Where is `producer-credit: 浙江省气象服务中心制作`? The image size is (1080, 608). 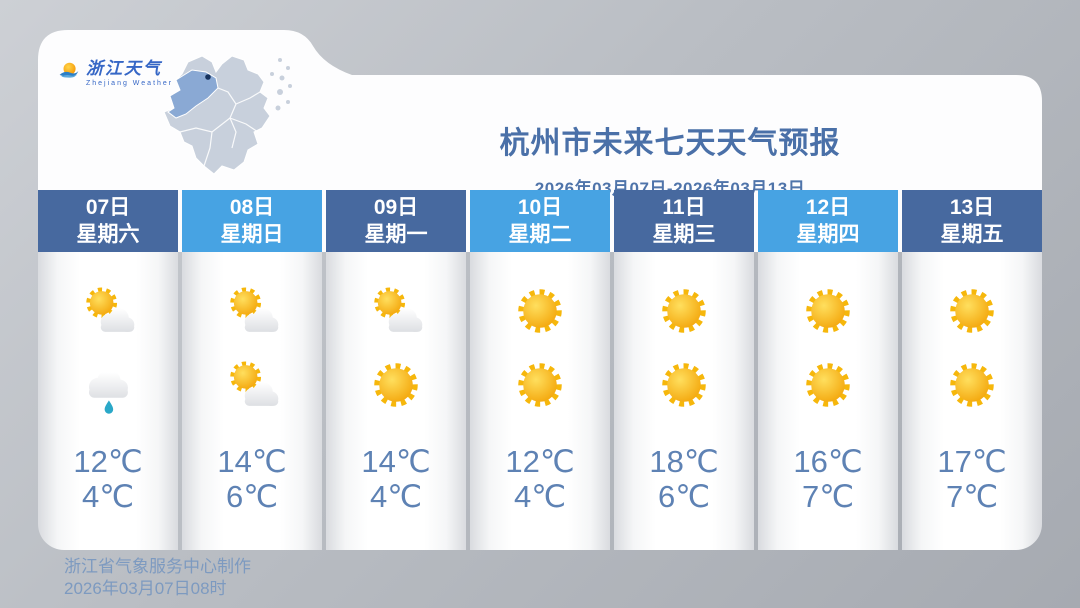
producer-credit: 浙江省气象服务中心制作 is located at coordinates (157, 566).